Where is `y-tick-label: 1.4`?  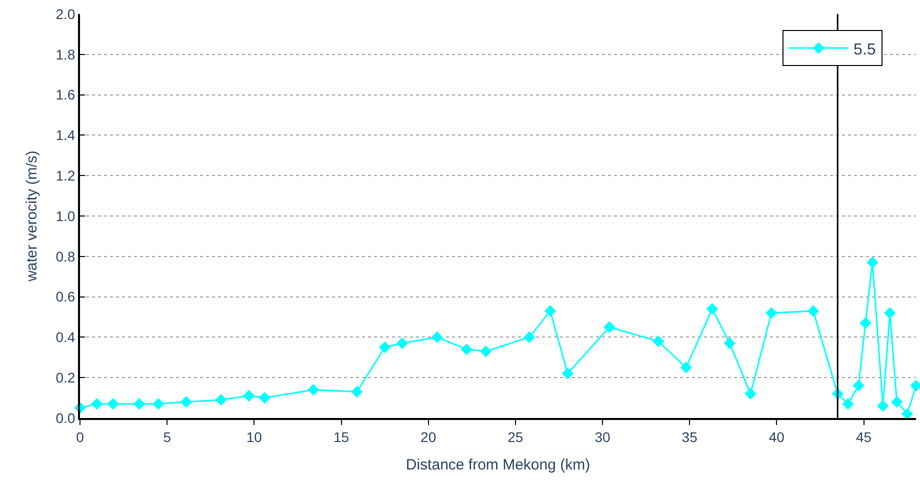 y-tick-label: 1.4 is located at coordinates (66, 135).